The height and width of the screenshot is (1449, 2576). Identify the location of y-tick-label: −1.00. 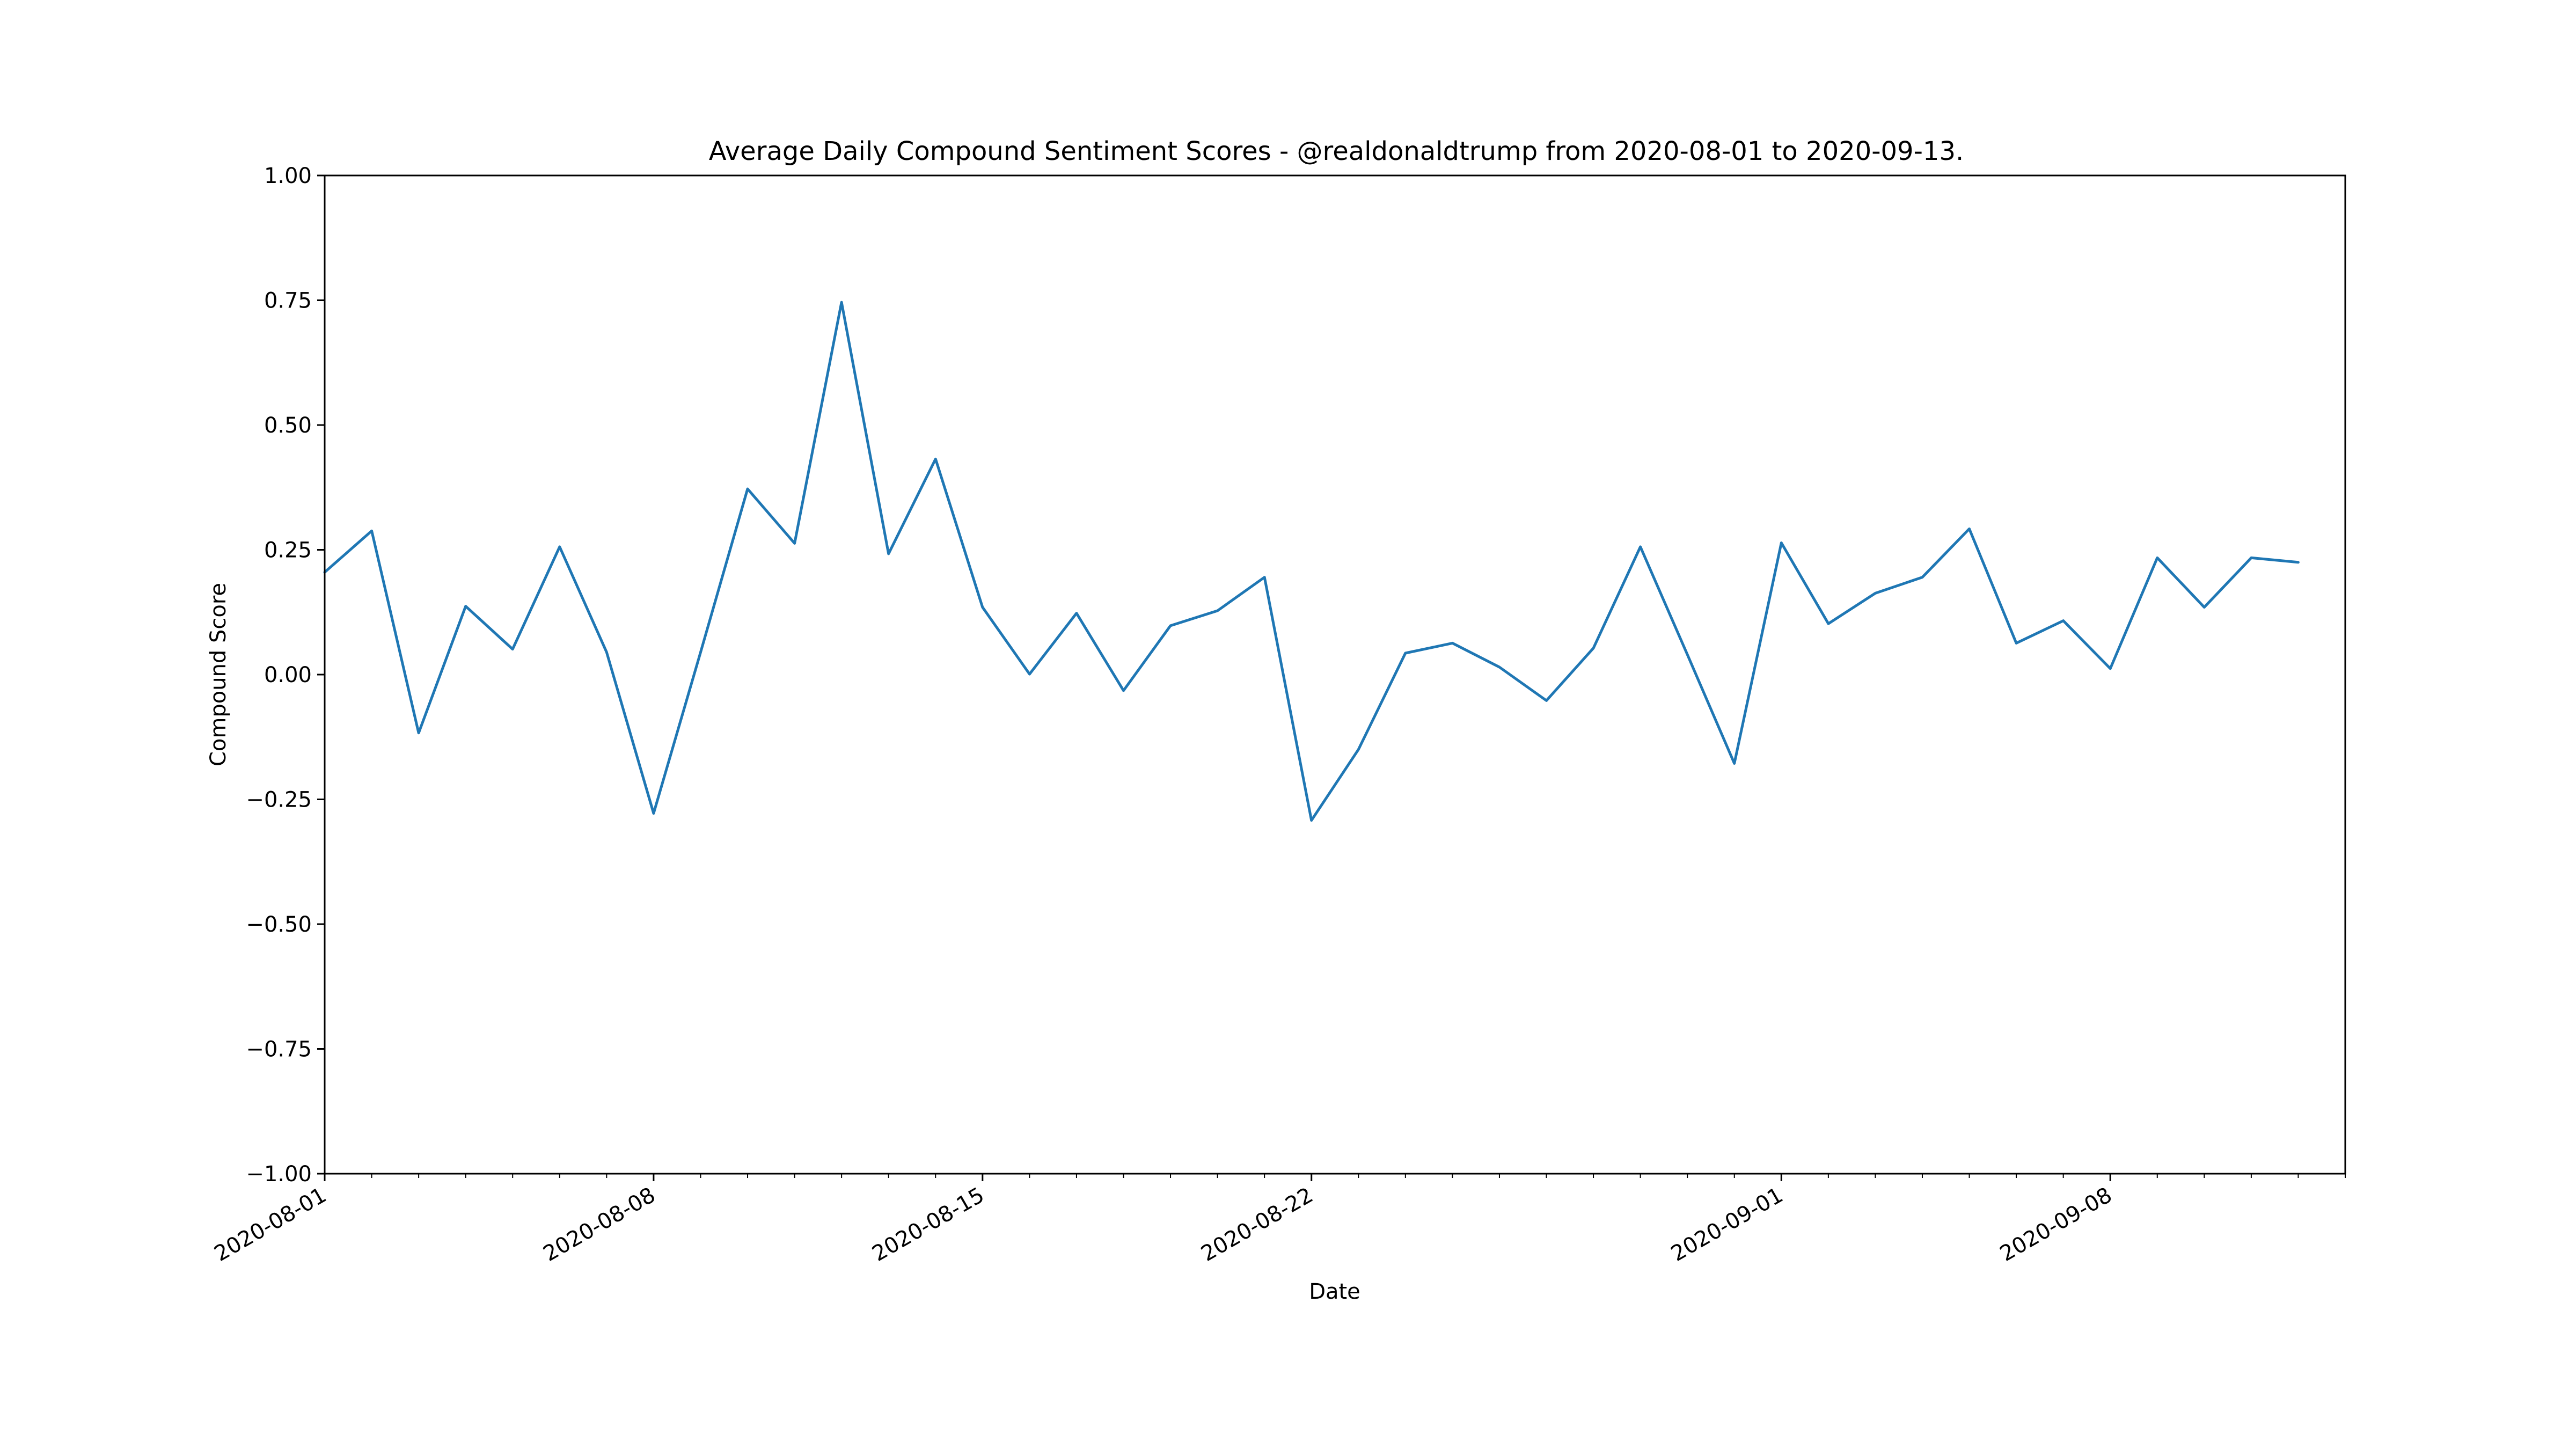
(279, 1174).